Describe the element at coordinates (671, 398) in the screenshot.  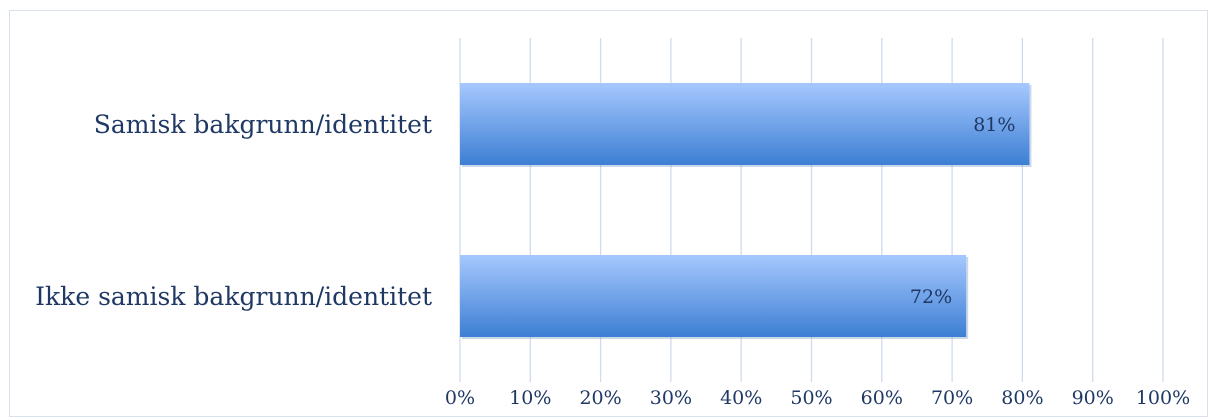
I see `x-tick-label: 30%` at that location.